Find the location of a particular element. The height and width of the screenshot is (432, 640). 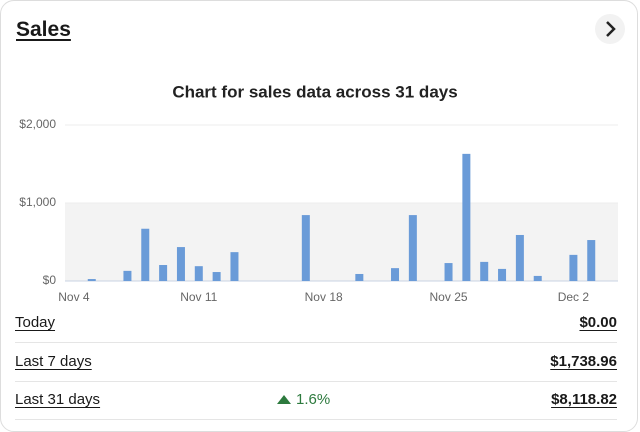

row-amount: $0.00 is located at coordinates (598, 322).